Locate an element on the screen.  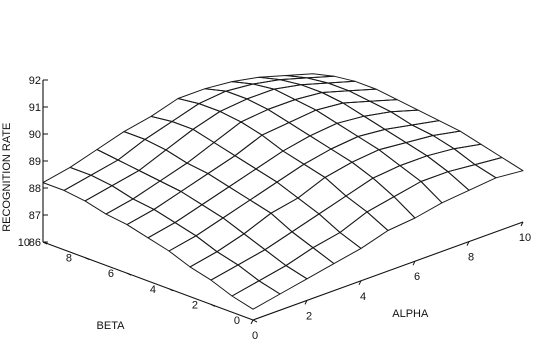
x-axis-title: ALPHA is located at coordinates (410, 314).